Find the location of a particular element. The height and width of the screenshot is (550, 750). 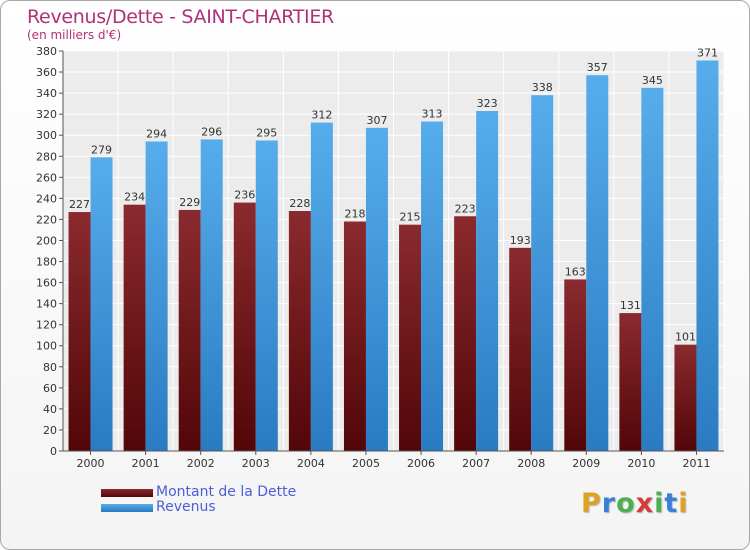

logo-letter: x is located at coordinates (645, 503).